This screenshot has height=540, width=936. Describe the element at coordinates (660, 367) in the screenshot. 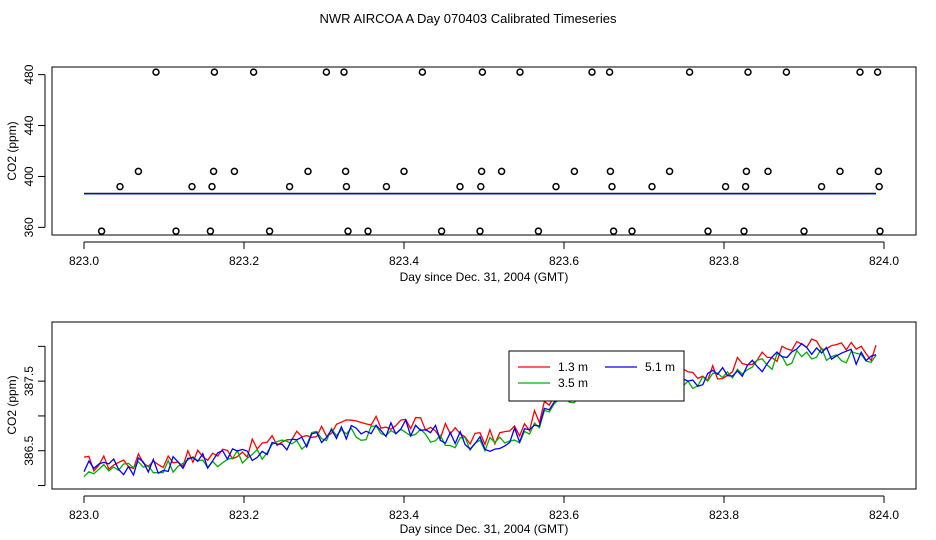

I see `legend-label-3: 5.1 m` at that location.